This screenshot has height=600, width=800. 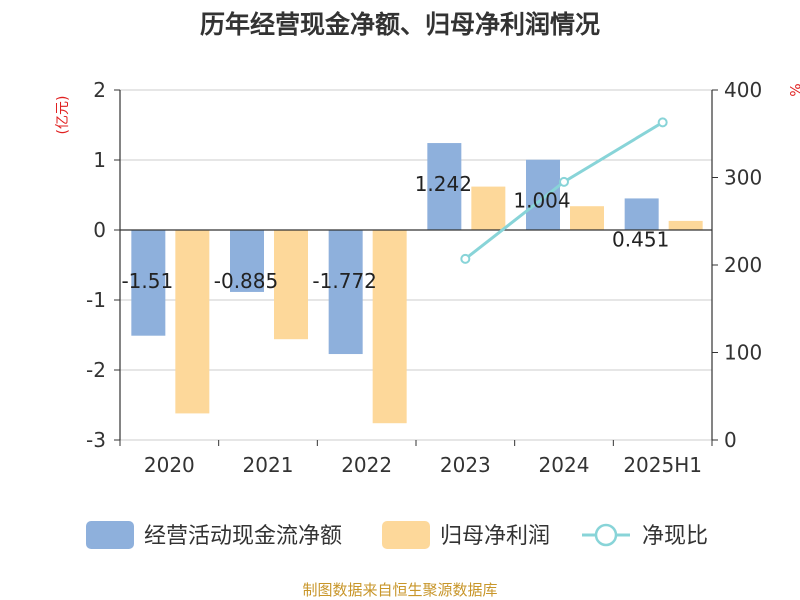 What do you see at coordinates (268, 465) in the screenshot?
I see `x-tick-label: 2021` at bounding box center [268, 465].